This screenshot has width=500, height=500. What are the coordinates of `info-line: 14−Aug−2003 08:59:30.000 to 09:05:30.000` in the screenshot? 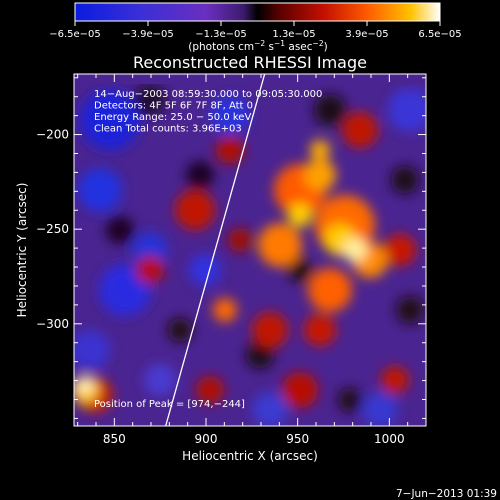 It's located at (208, 94).